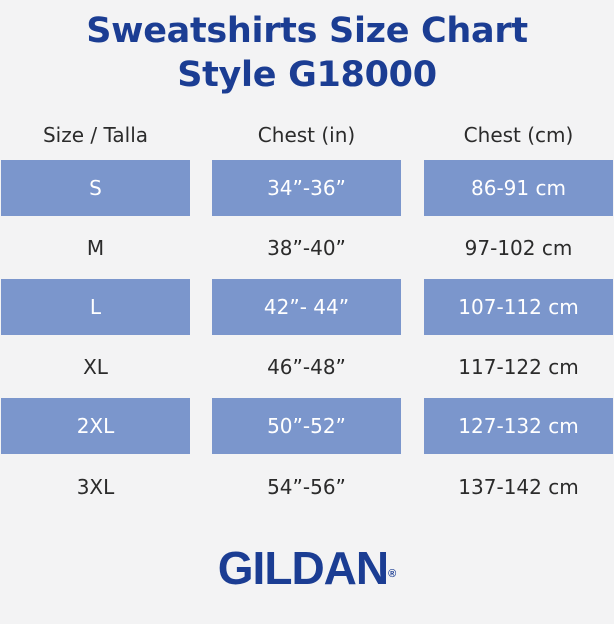 This screenshot has height=624, width=614. I want to click on size-cell: XL, so click(95, 367).